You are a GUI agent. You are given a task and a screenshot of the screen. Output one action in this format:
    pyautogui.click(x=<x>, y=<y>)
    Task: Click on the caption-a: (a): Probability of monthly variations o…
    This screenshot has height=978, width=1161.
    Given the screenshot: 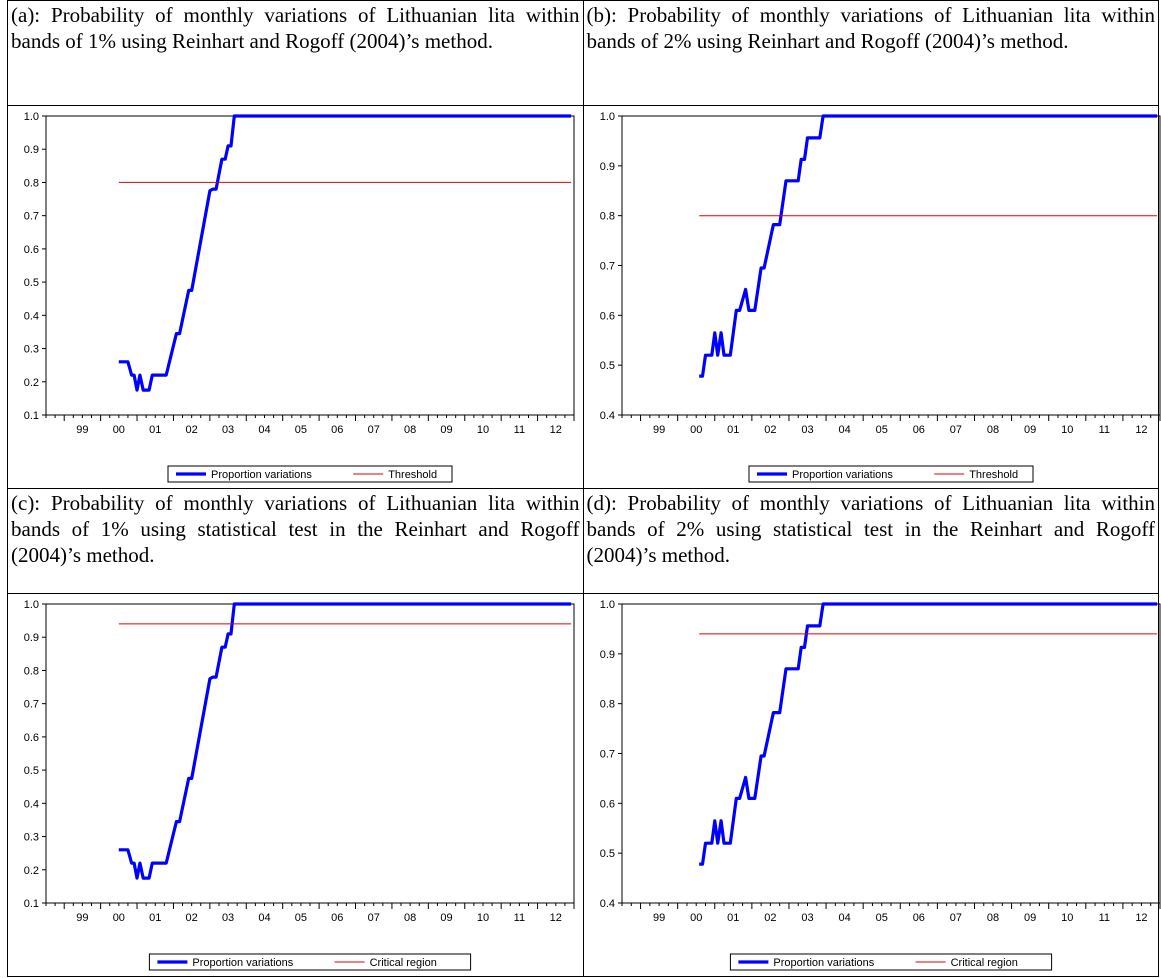 What is the action you would take?
    pyautogui.click(x=295, y=28)
    